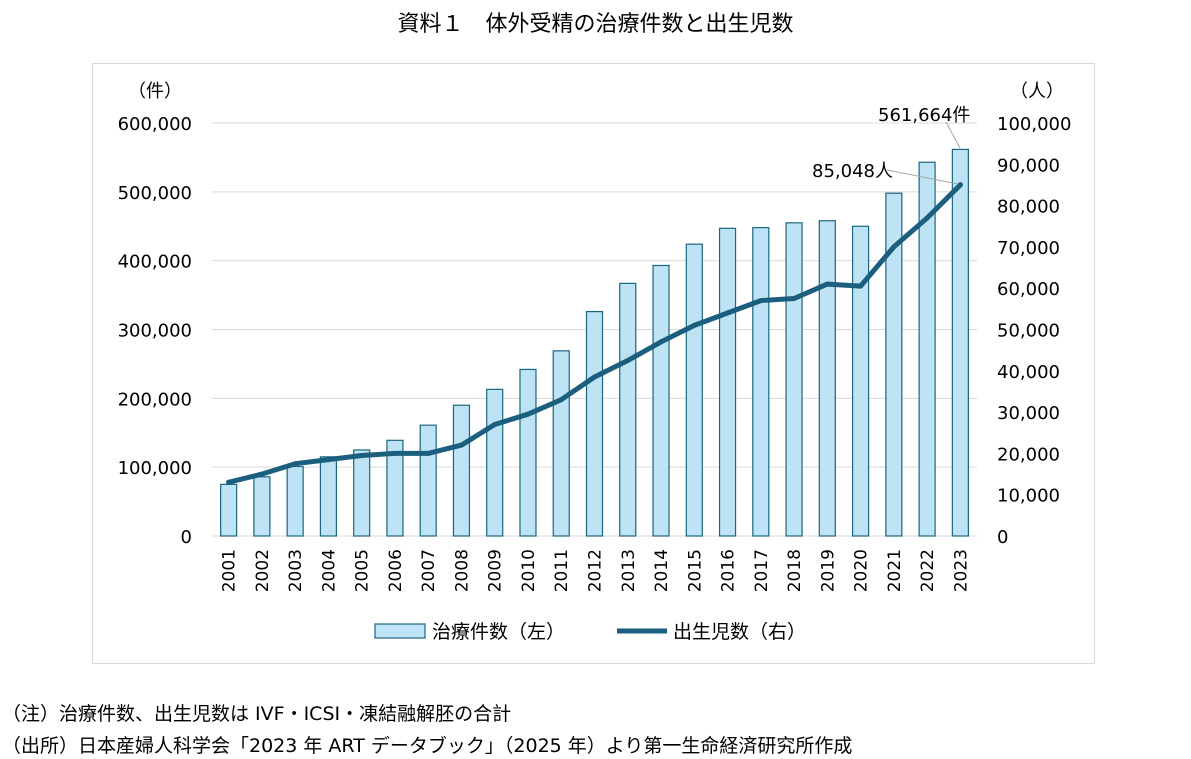 The image size is (1191, 759). Describe the element at coordinates (257, 714) in the screenshot. I see `footnote-note: （注）治療件数、出生児数は IVF・ICSI・凍結融解胚の合計` at that location.